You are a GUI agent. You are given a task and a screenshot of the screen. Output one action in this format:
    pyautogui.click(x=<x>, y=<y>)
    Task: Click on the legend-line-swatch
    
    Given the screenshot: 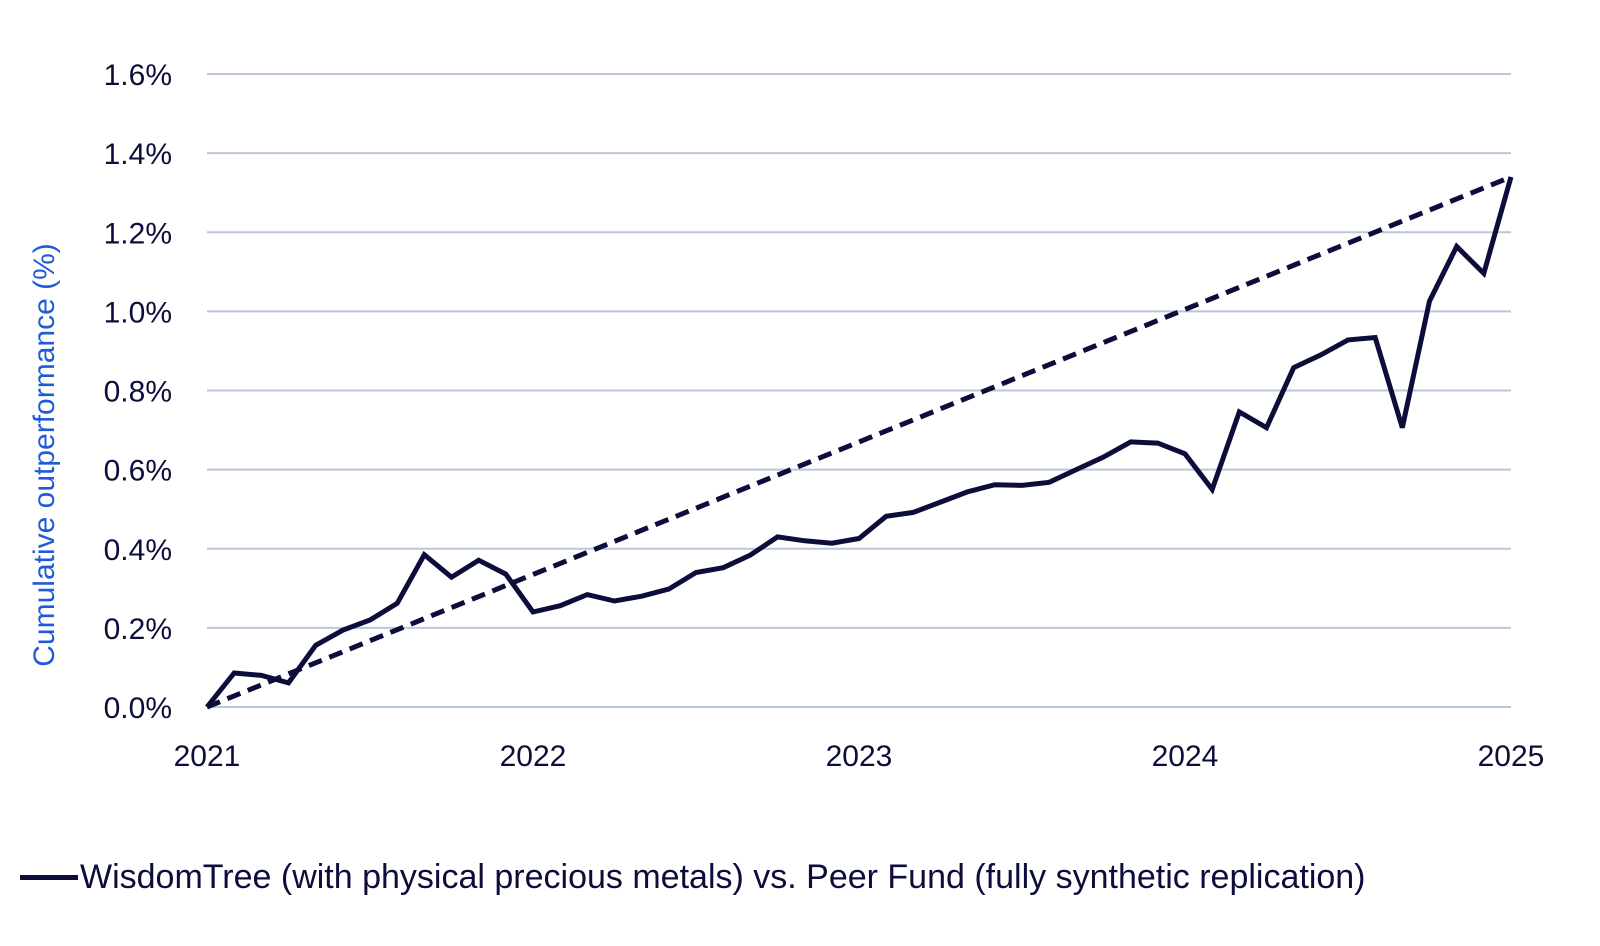 What is the action you would take?
    pyautogui.click(x=49, y=877)
    